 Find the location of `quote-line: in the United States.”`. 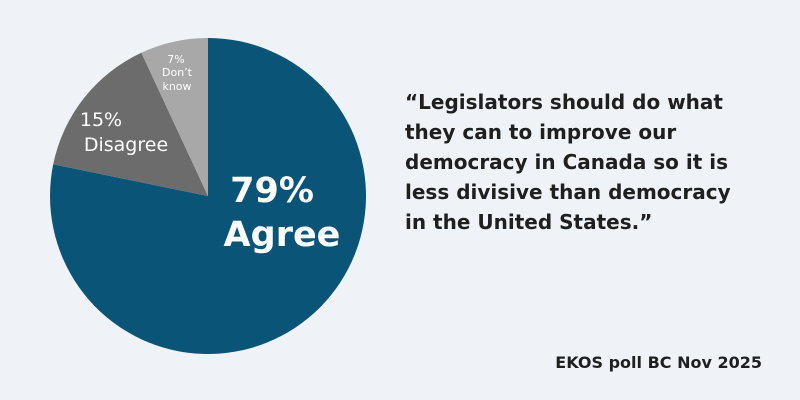

quote-line: in the United States.” is located at coordinates (529, 222).